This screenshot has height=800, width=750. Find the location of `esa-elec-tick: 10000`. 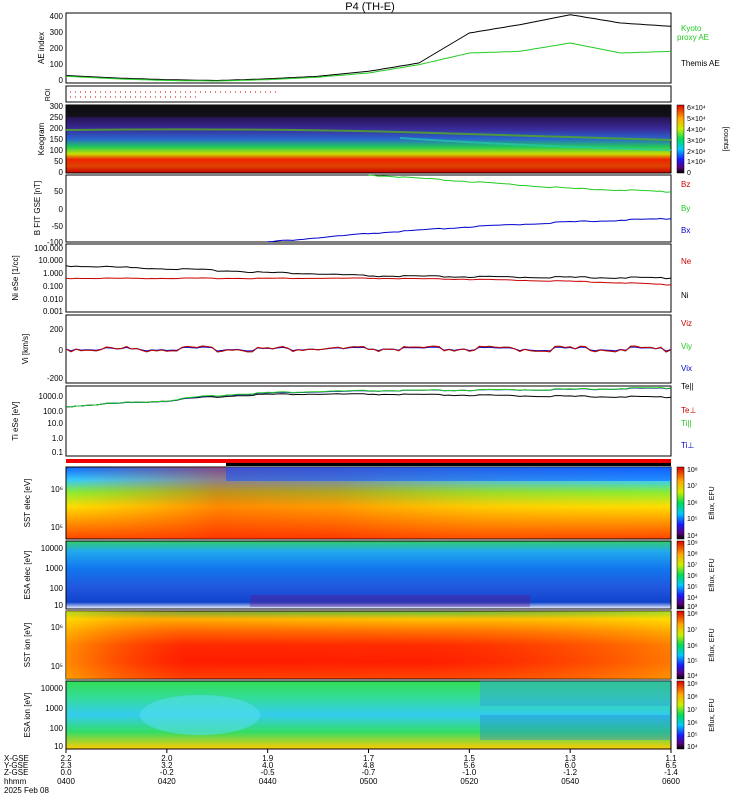

esa-elec-tick: 10000 is located at coordinates (52, 548).